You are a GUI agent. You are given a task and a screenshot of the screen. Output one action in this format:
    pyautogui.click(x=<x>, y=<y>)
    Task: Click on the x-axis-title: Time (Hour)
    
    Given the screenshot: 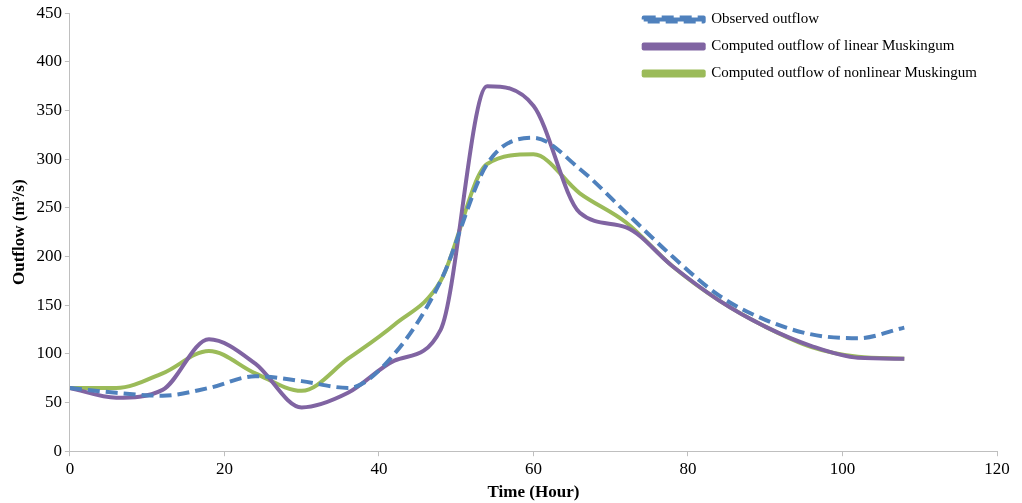 What is the action you would take?
    pyautogui.click(x=533, y=492)
    